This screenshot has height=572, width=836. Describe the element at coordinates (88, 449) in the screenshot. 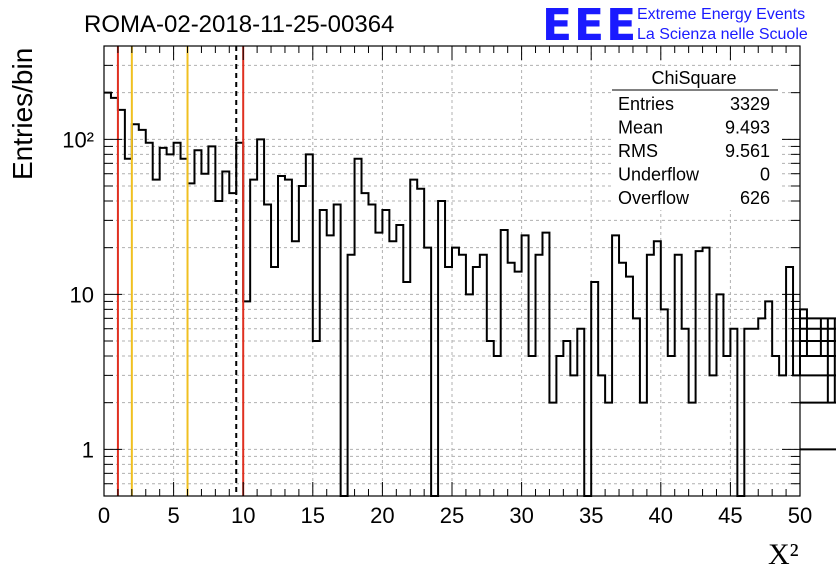

I see `y-tick-label: 1` at that location.